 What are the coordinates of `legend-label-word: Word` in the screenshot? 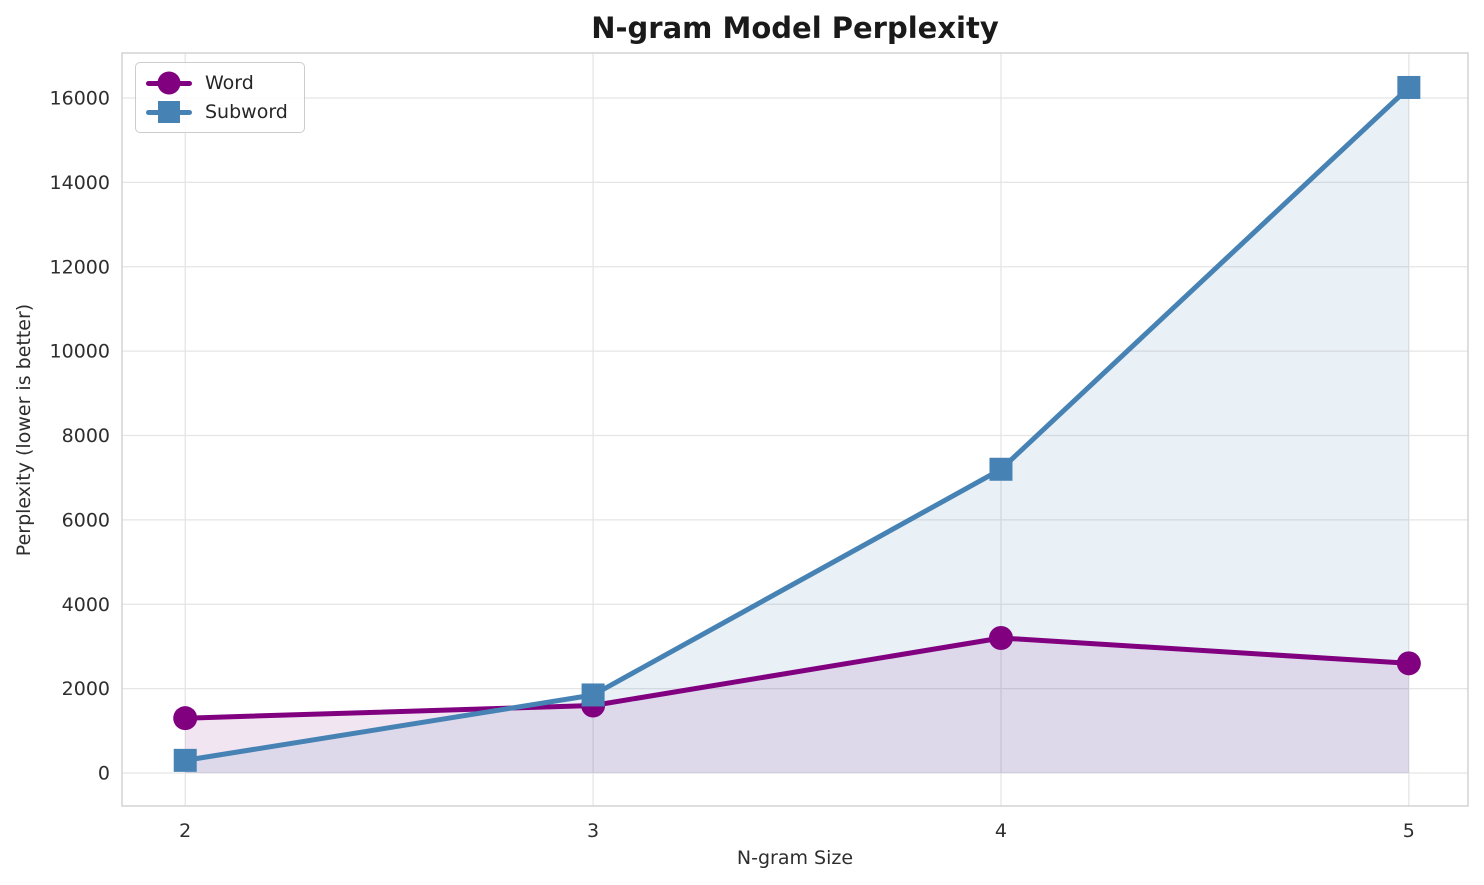 It's located at (229, 82).